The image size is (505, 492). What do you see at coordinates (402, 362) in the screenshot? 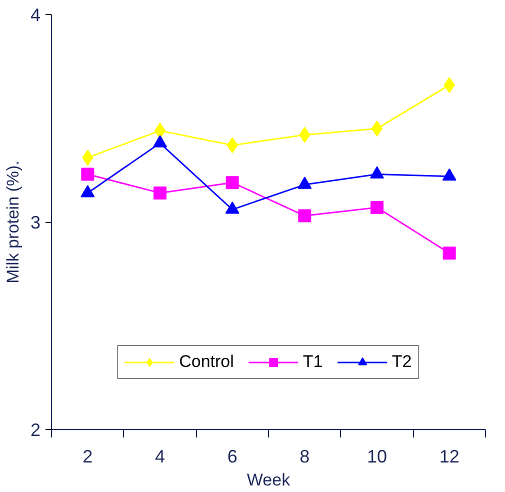
I see `legend-label: T2` at bounding box center [402, 362].